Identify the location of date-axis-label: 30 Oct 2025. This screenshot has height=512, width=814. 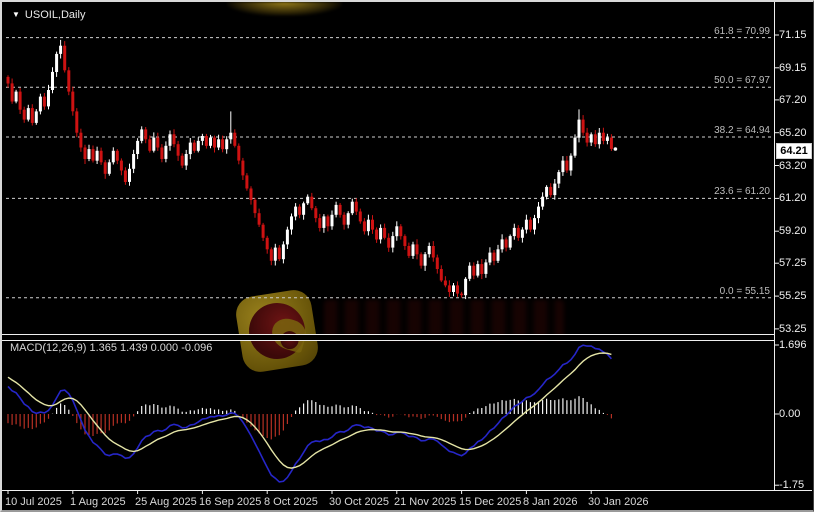
(359, 502).